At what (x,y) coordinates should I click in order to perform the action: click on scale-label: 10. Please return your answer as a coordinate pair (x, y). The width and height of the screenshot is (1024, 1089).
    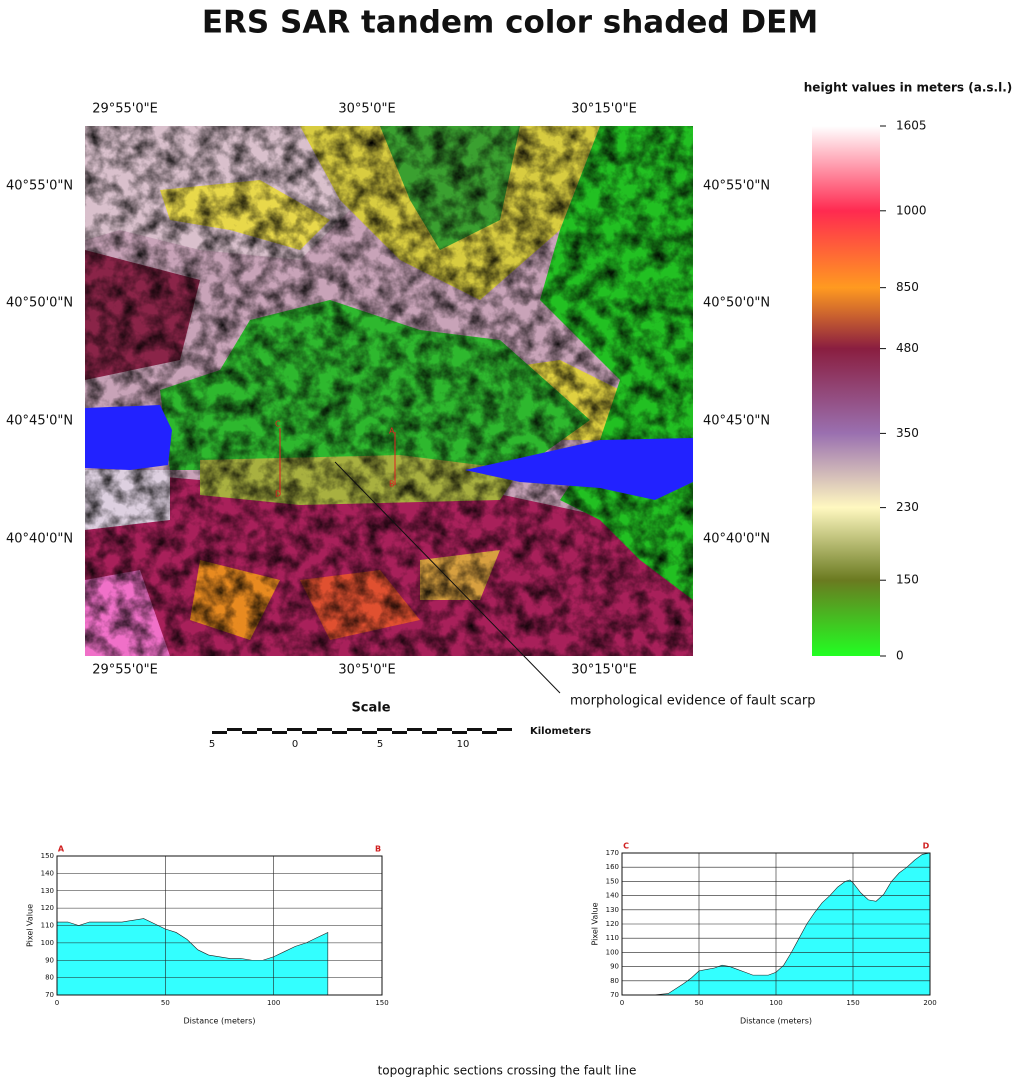
    Looking at the image, I should click on (463, 744).